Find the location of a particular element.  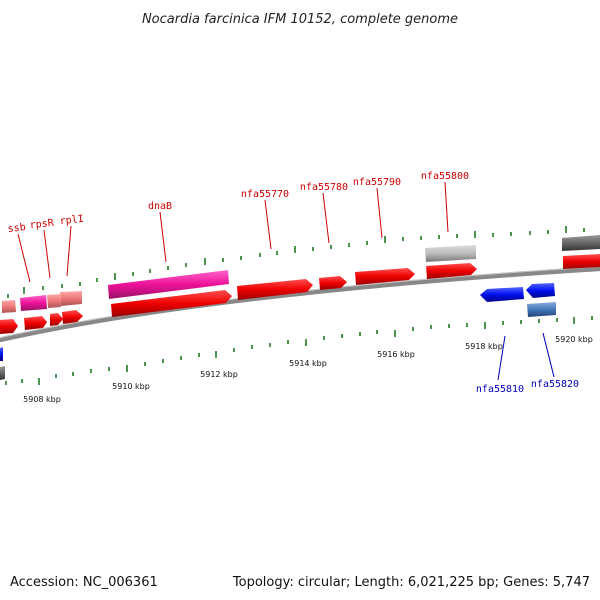

feature-nfa55800-outer is located at coordinates (450, 253).